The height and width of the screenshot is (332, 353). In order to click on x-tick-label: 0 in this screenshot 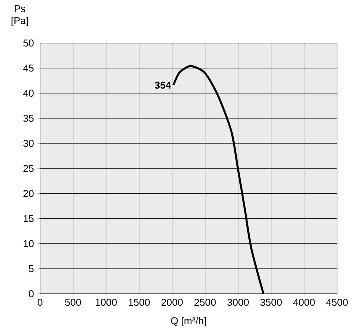, I will do `click(40, 302)`.